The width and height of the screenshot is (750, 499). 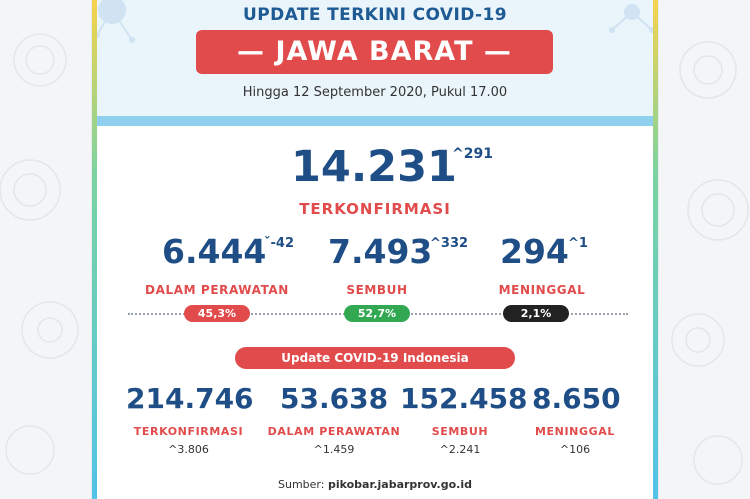 I want to click on deaths-percent-badge: 2,1%, so click(x=536, y=313).